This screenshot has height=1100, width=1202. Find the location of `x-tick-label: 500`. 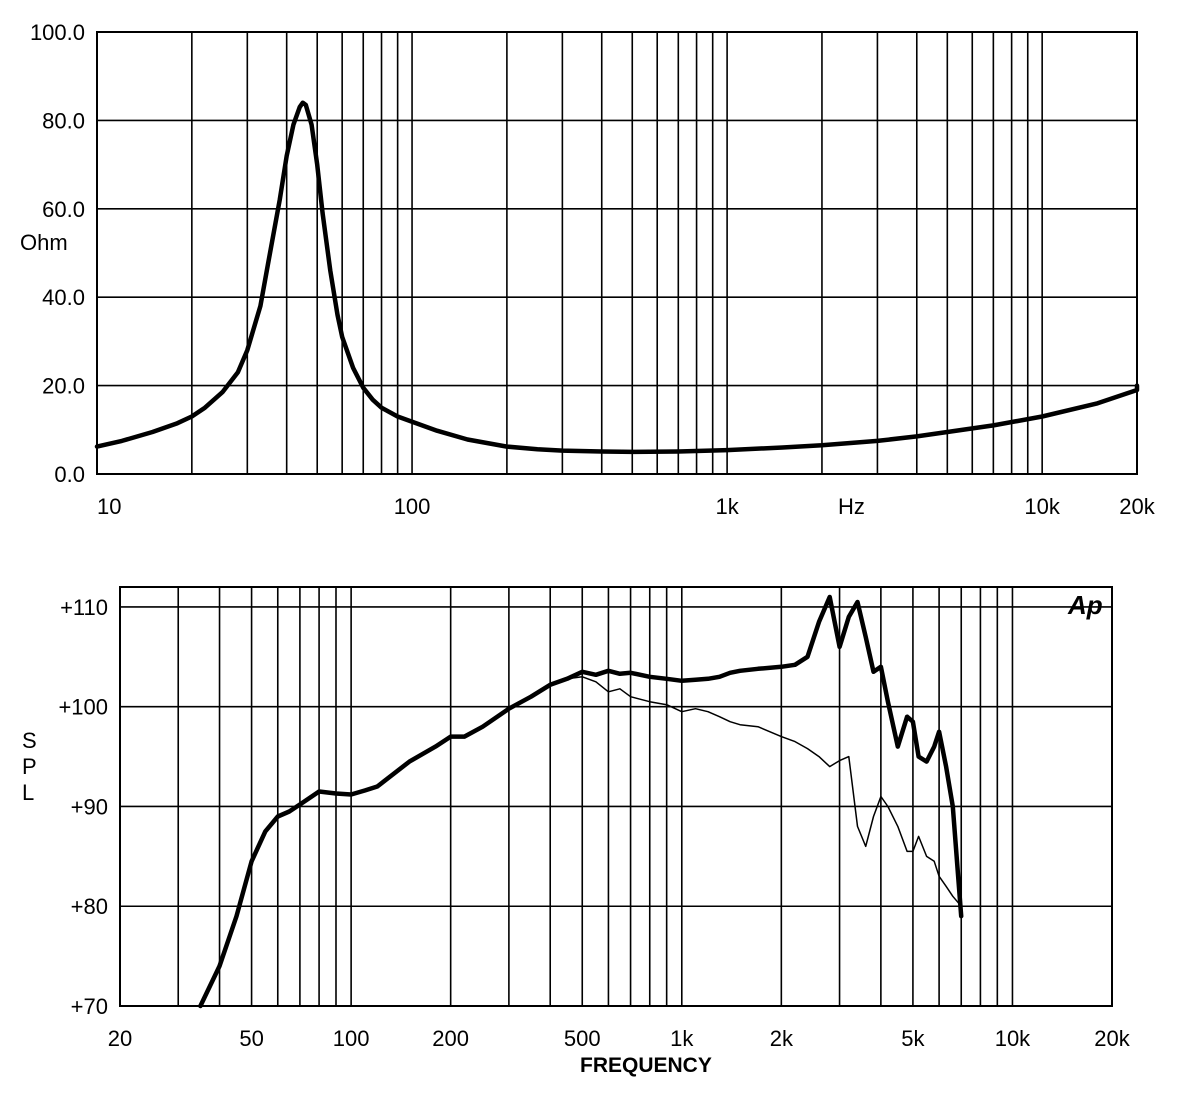

x-tick-label: 500 is located at coordinates (582, 1038).